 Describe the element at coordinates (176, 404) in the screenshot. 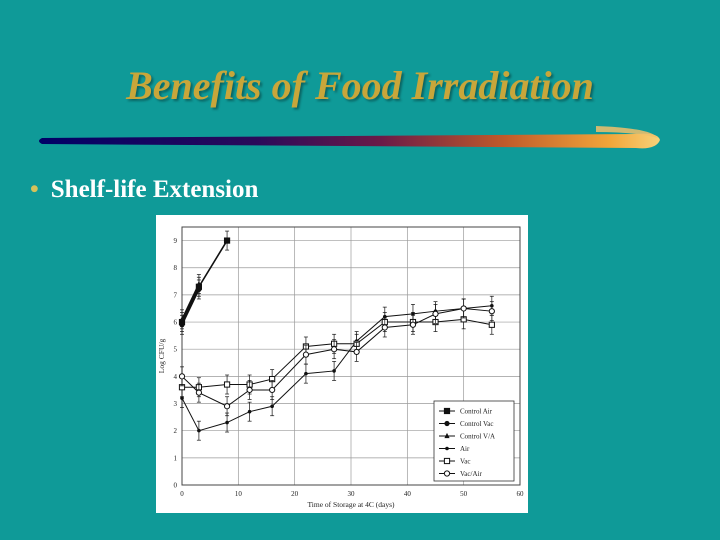

I see `y-tick-label: 3` at that location.